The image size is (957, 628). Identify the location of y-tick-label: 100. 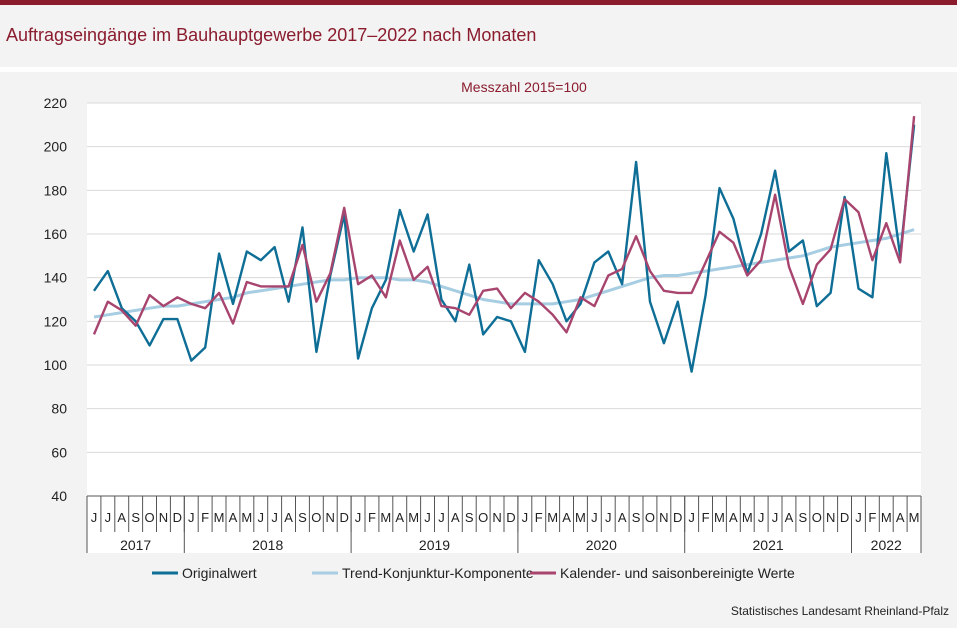
(56, 365).